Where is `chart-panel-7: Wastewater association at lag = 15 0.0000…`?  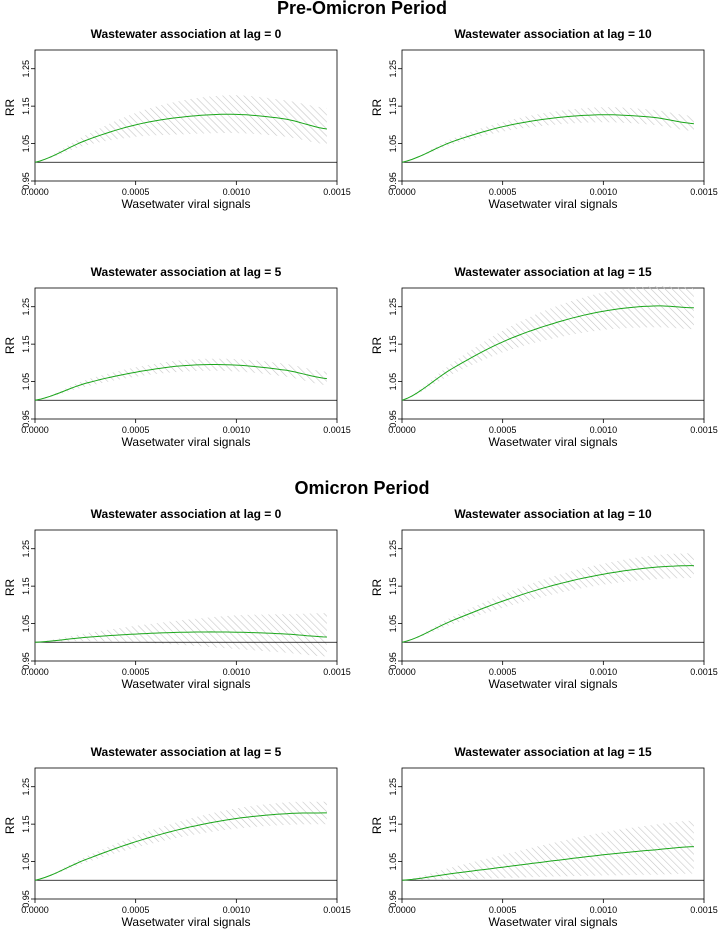 chart-panel-7: Wastewater association at lag = 15 0.0000… is located at coordinates (544, 837).